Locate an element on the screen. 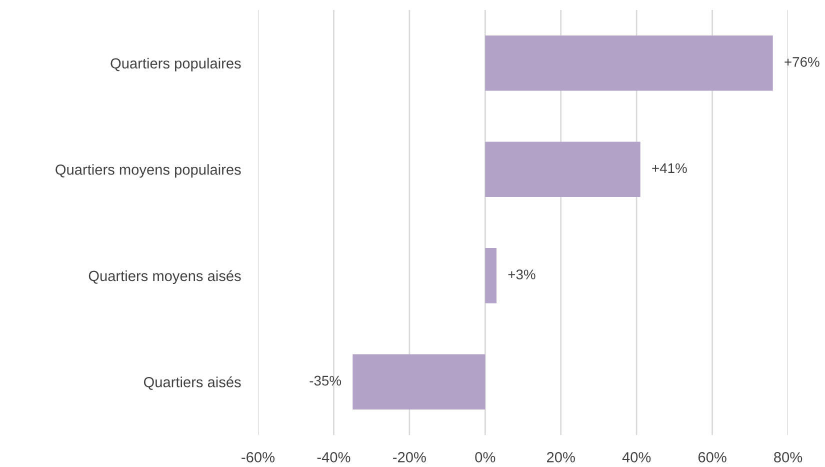 This screenshot has width=825, height=467. data-label: -35% is located at coordinates (326, 381).